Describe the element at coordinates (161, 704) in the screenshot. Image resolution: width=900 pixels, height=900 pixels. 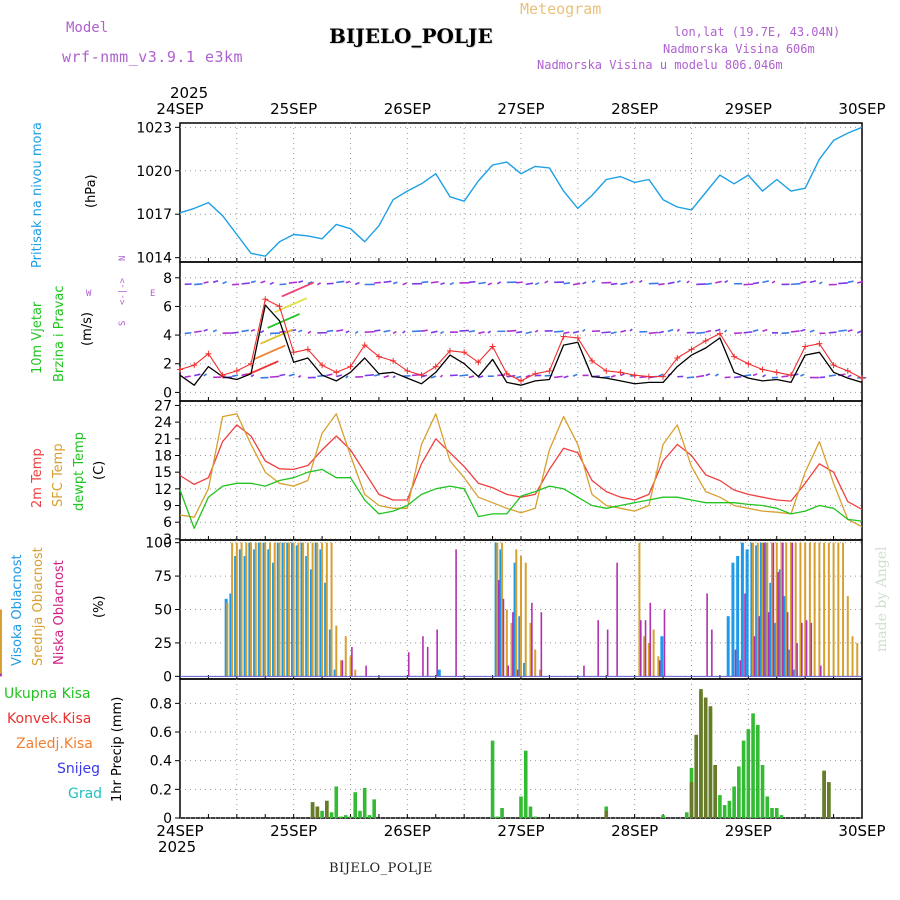
I see `y-tick-label: 0.8` at that location.